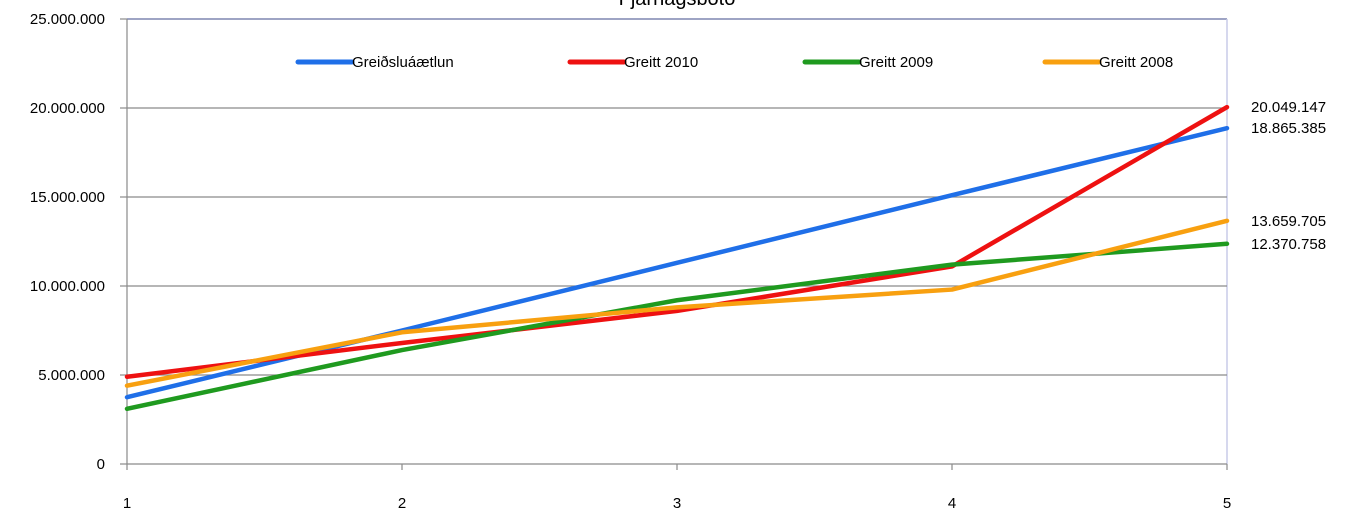 The image size is (1359, 514). What do you see at coordinates (67, 19) in the screenshot?
I see `y-tick-label: 25.000.000` at bounding box center [67, 19].